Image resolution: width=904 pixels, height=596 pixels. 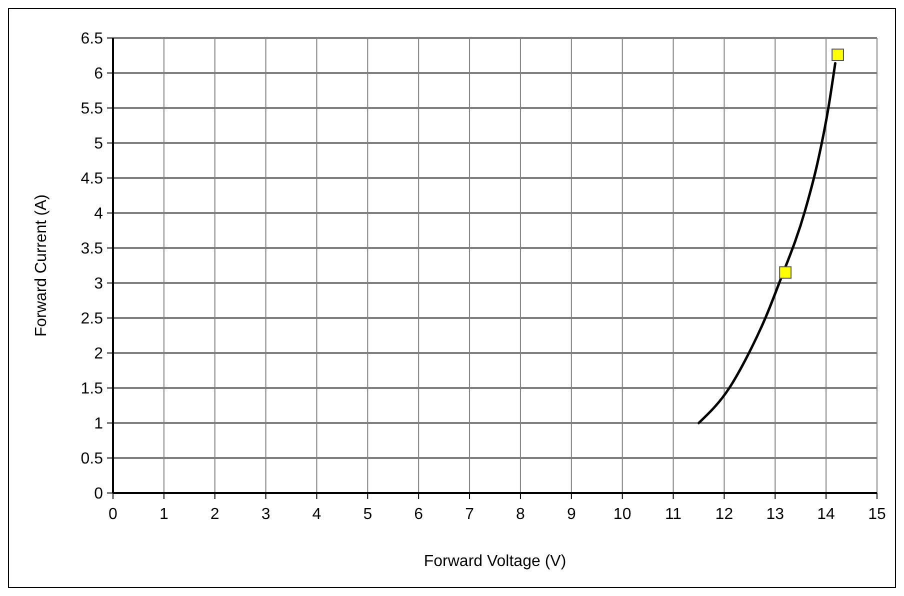 I want to click on y-tick-label: 5.5, so click(x=92, y=109).